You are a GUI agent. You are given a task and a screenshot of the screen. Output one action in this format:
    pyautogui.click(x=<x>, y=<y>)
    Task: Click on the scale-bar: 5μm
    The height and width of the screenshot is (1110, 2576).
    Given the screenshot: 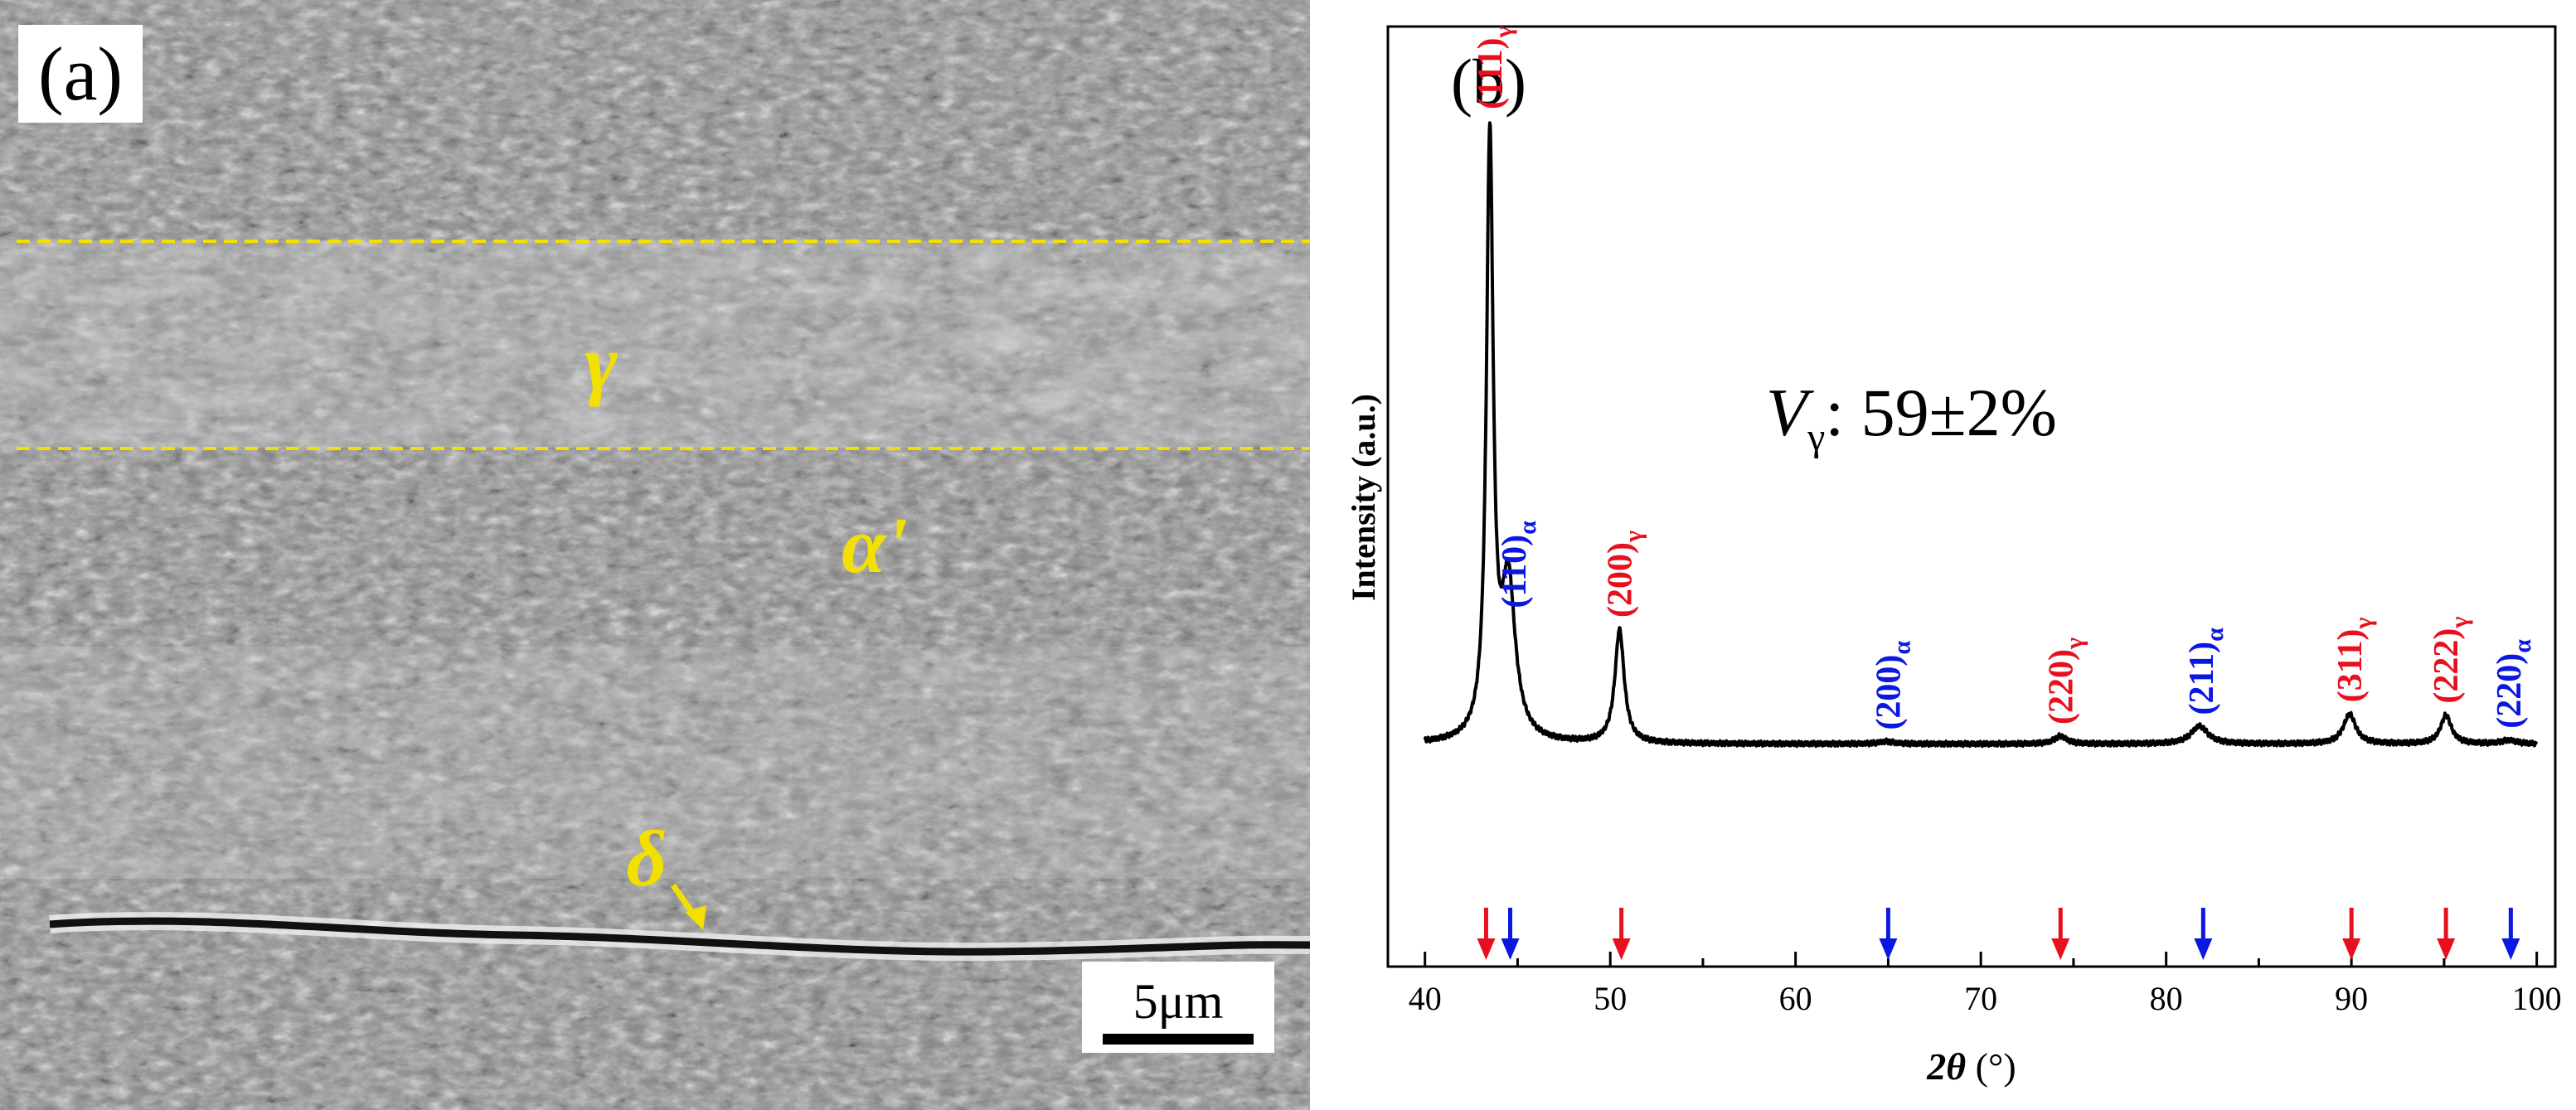 What is the action you would take?
    pyautogui.click(x=1178, y=1007)
    